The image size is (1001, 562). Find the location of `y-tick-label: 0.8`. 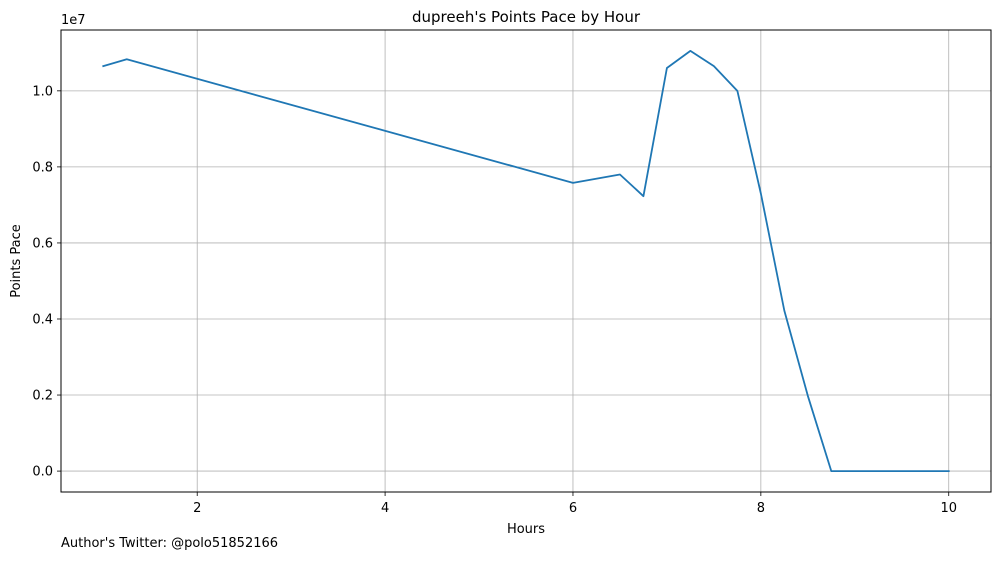

y-tick-label: 0.8 is located at coordinates (42, 167).